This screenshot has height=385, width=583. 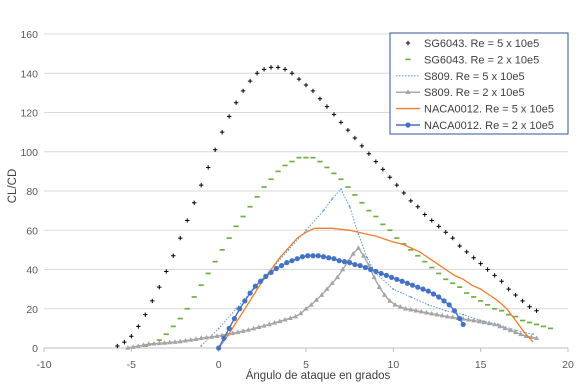 What do you see at coordinates (393, 365) in the screenshot?
I see `x-tick-10: 10` at bounding box center [393, 365].